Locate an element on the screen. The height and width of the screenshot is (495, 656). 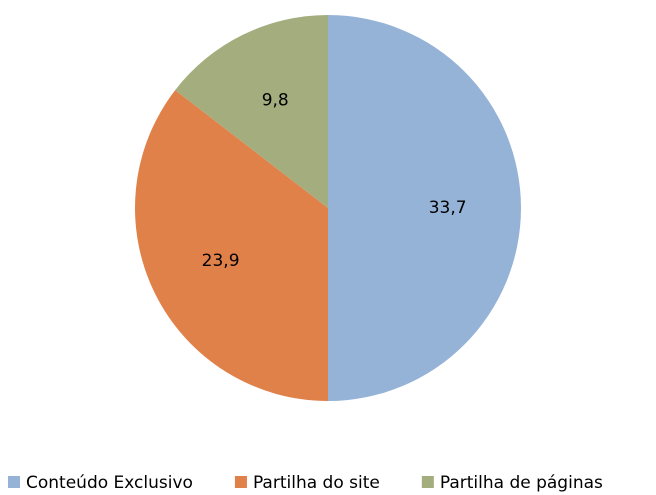
data-label: 9,8 is located at coordinates (275, 101).